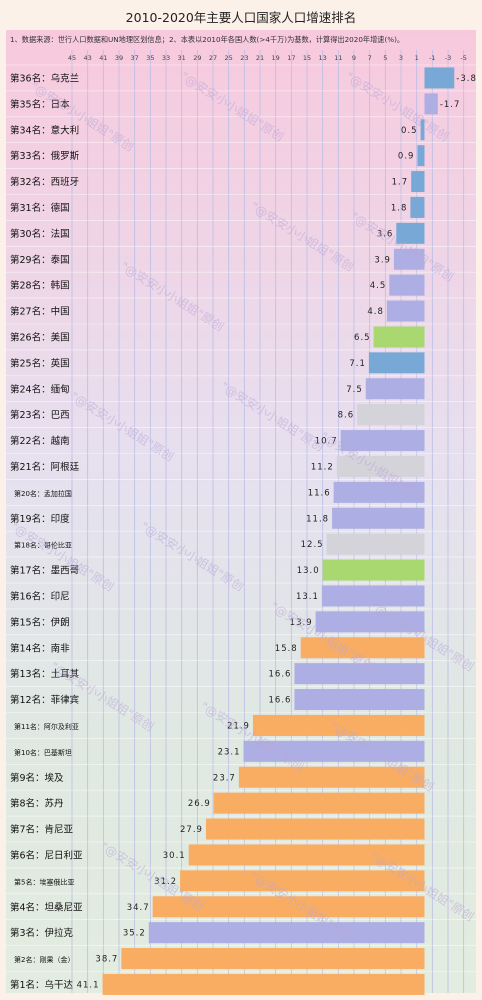 Image resolution: width=482 pixels, height=1000 pixels. What do you see at coordinates (378, 286) in the screenshot?
I see `value-label: 4.5` at bounding box center [378, 286].